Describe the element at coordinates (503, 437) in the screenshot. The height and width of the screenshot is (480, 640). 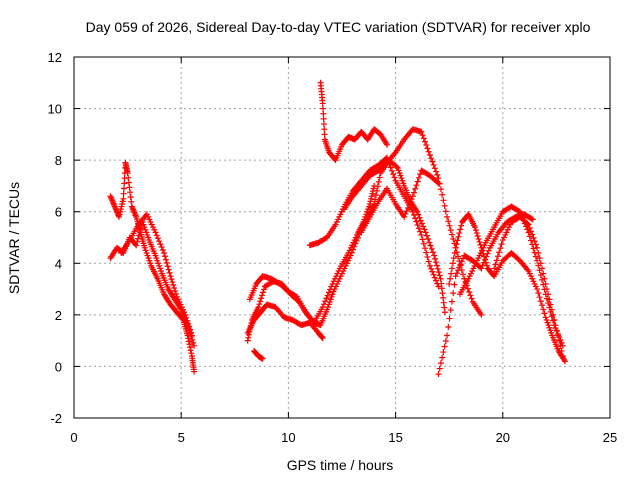
I see `x-tick-label: 20` at that location.